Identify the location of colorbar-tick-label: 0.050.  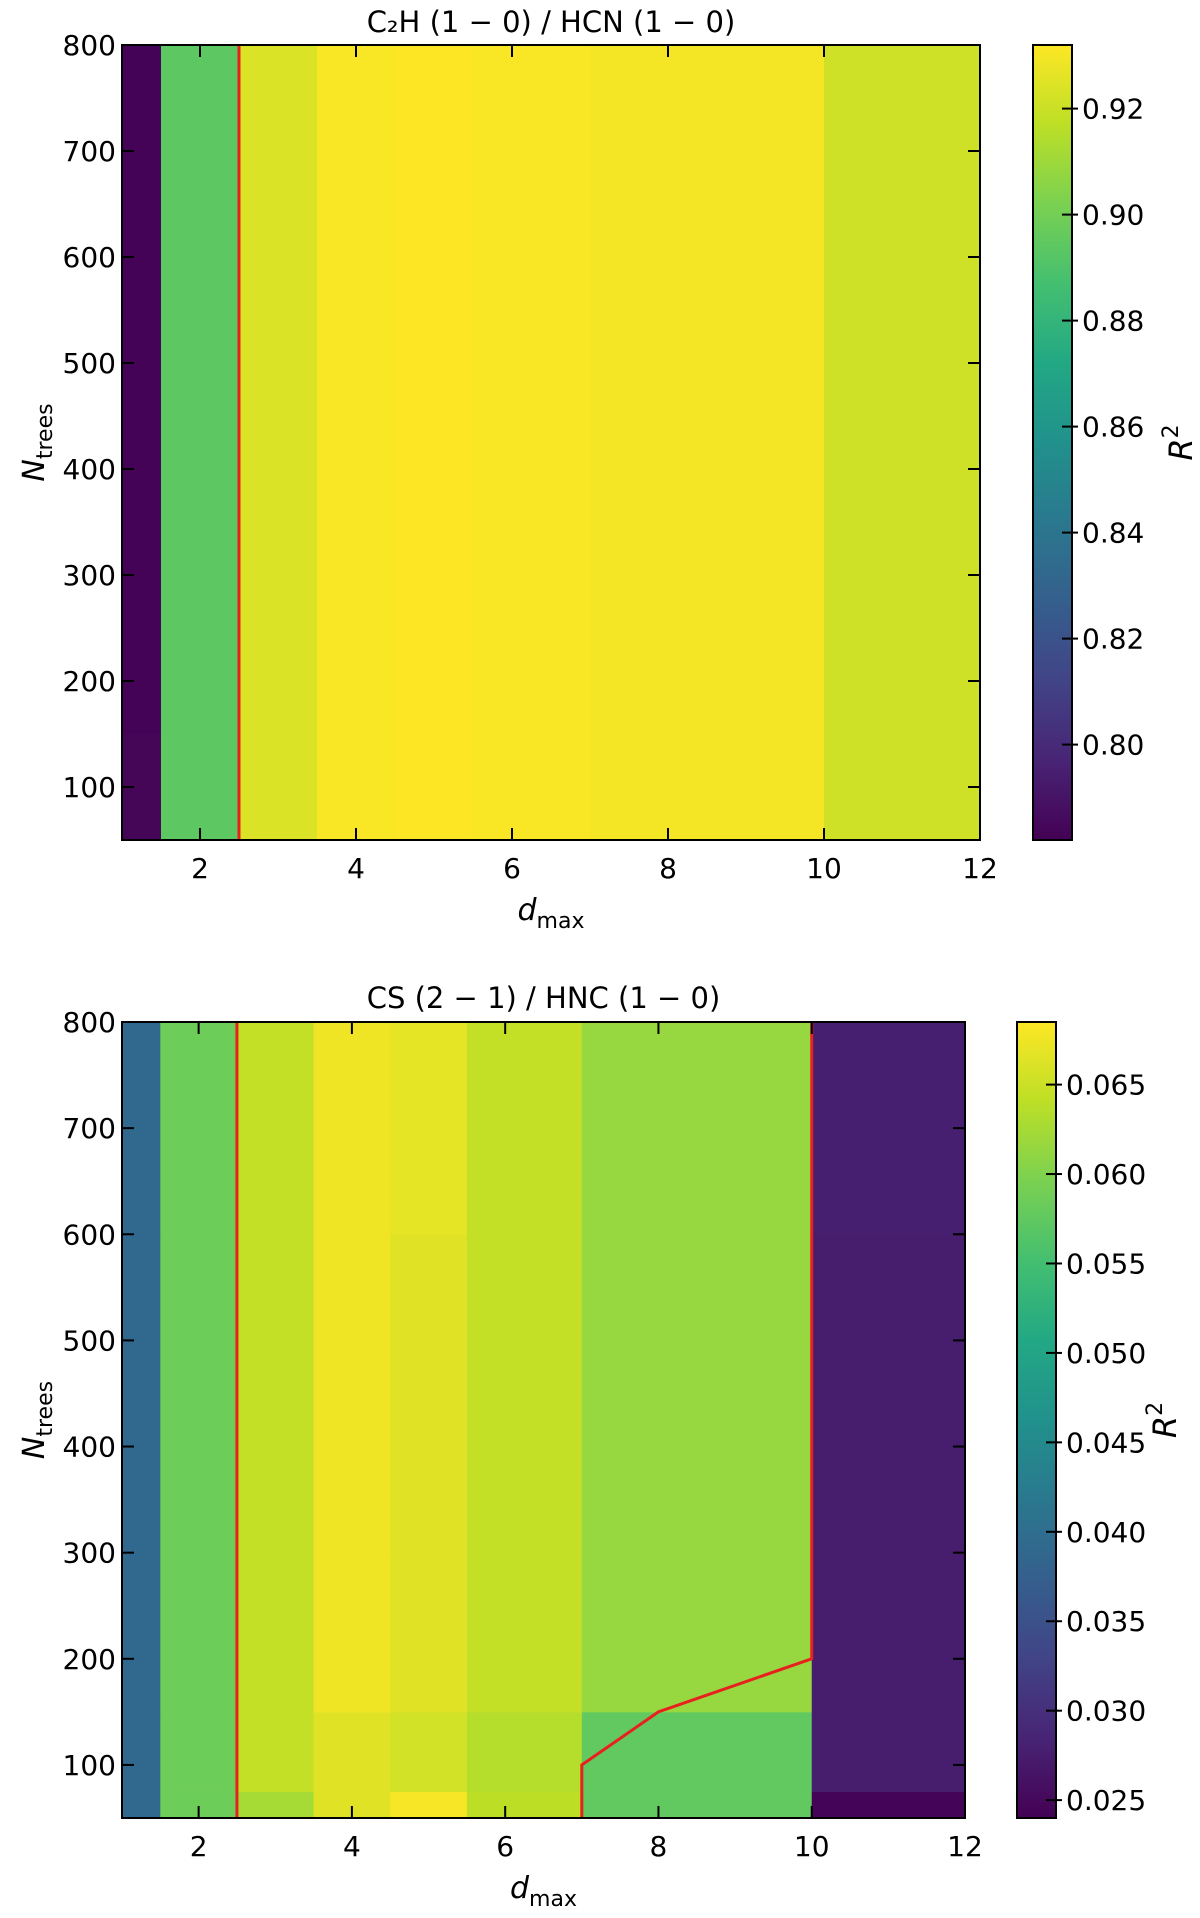
(1106, 1353).